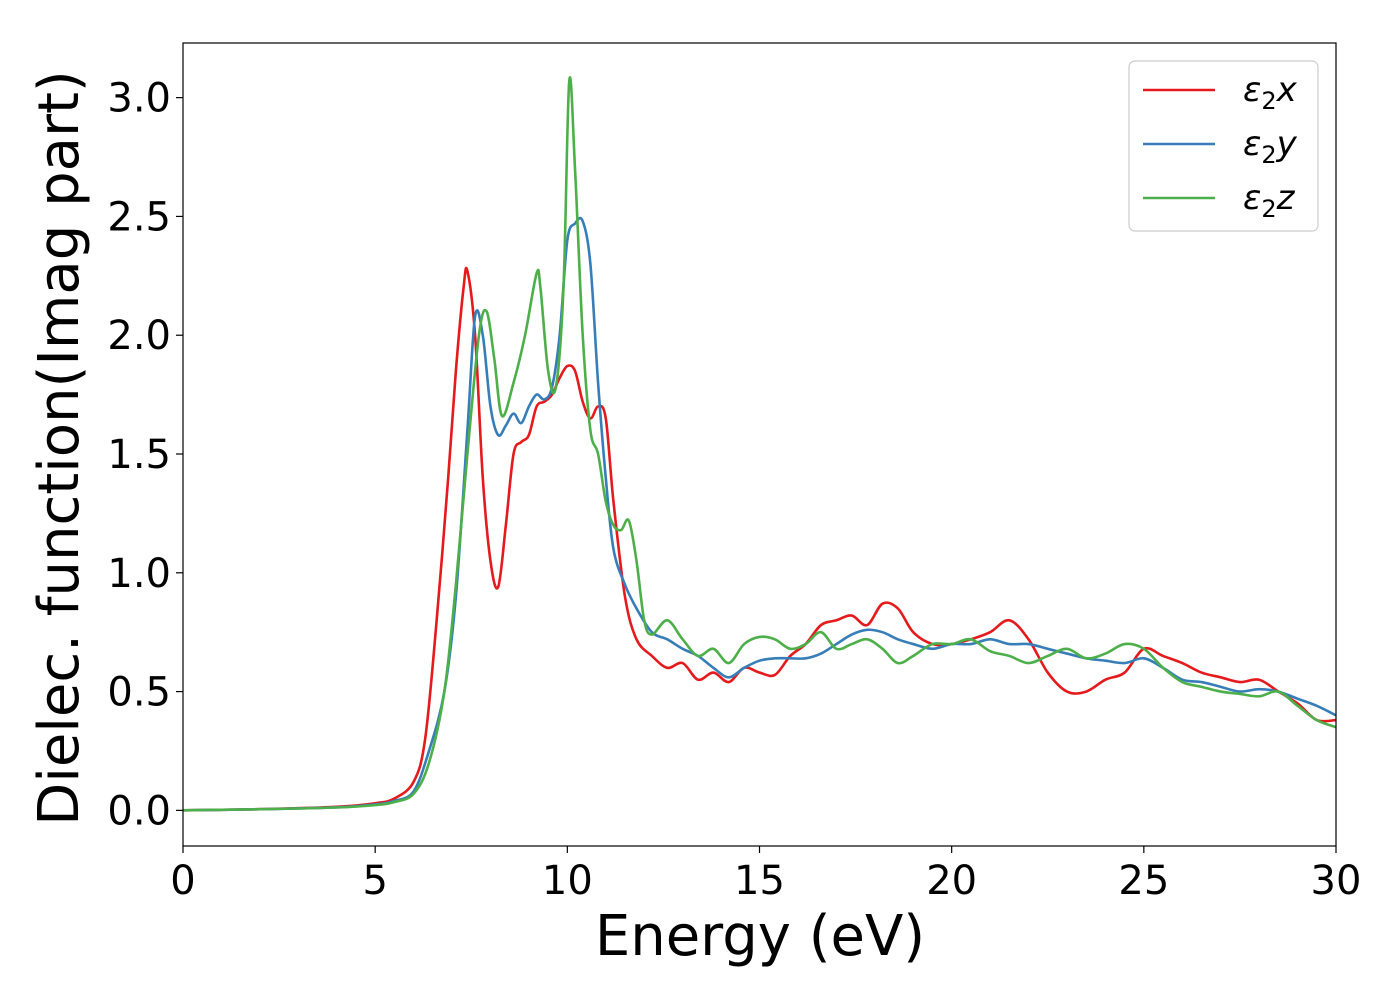 The width and height of the screenshot is (1400, 1000). What do you see at coordinates (759, 881) in the screenshot?
I see `x-tick-label: 15` at bounding box center [759, 881].